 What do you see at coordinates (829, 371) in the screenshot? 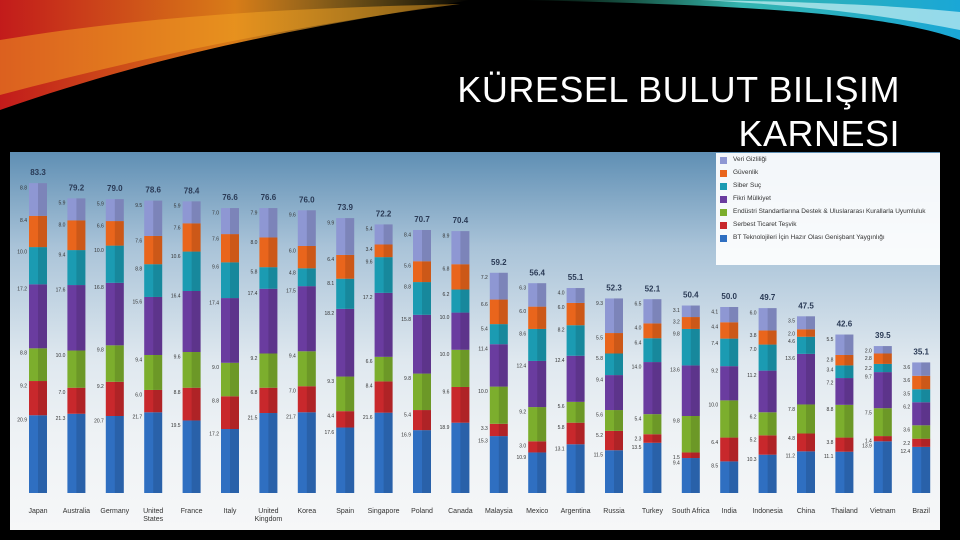
I see `segment-label: 3.4` at bounding box center [829, 371].